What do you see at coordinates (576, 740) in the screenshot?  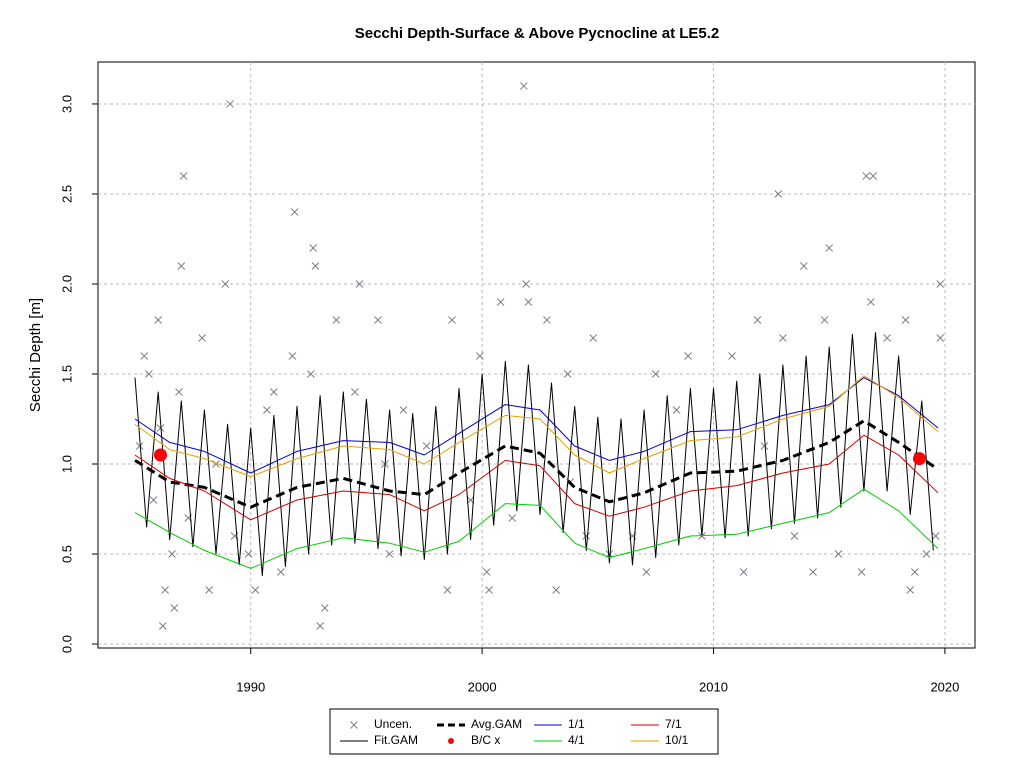 I see `legend-label: 4/1` at bounding box center [576, 740].